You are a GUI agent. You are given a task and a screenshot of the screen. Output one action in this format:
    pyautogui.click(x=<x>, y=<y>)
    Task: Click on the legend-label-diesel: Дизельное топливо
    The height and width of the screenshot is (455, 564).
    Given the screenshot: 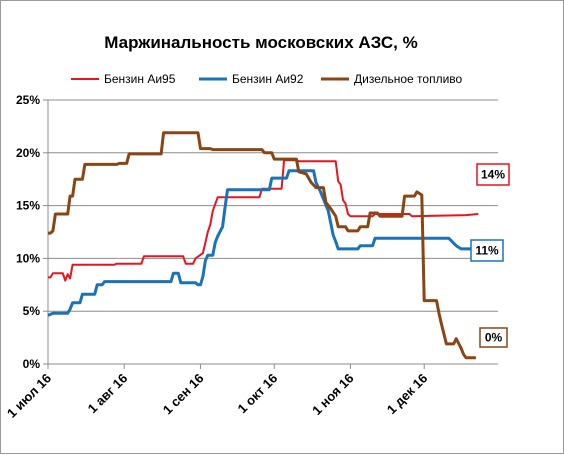 What is the action you would take?
    pyautogui.click(x=408, y=79)
    